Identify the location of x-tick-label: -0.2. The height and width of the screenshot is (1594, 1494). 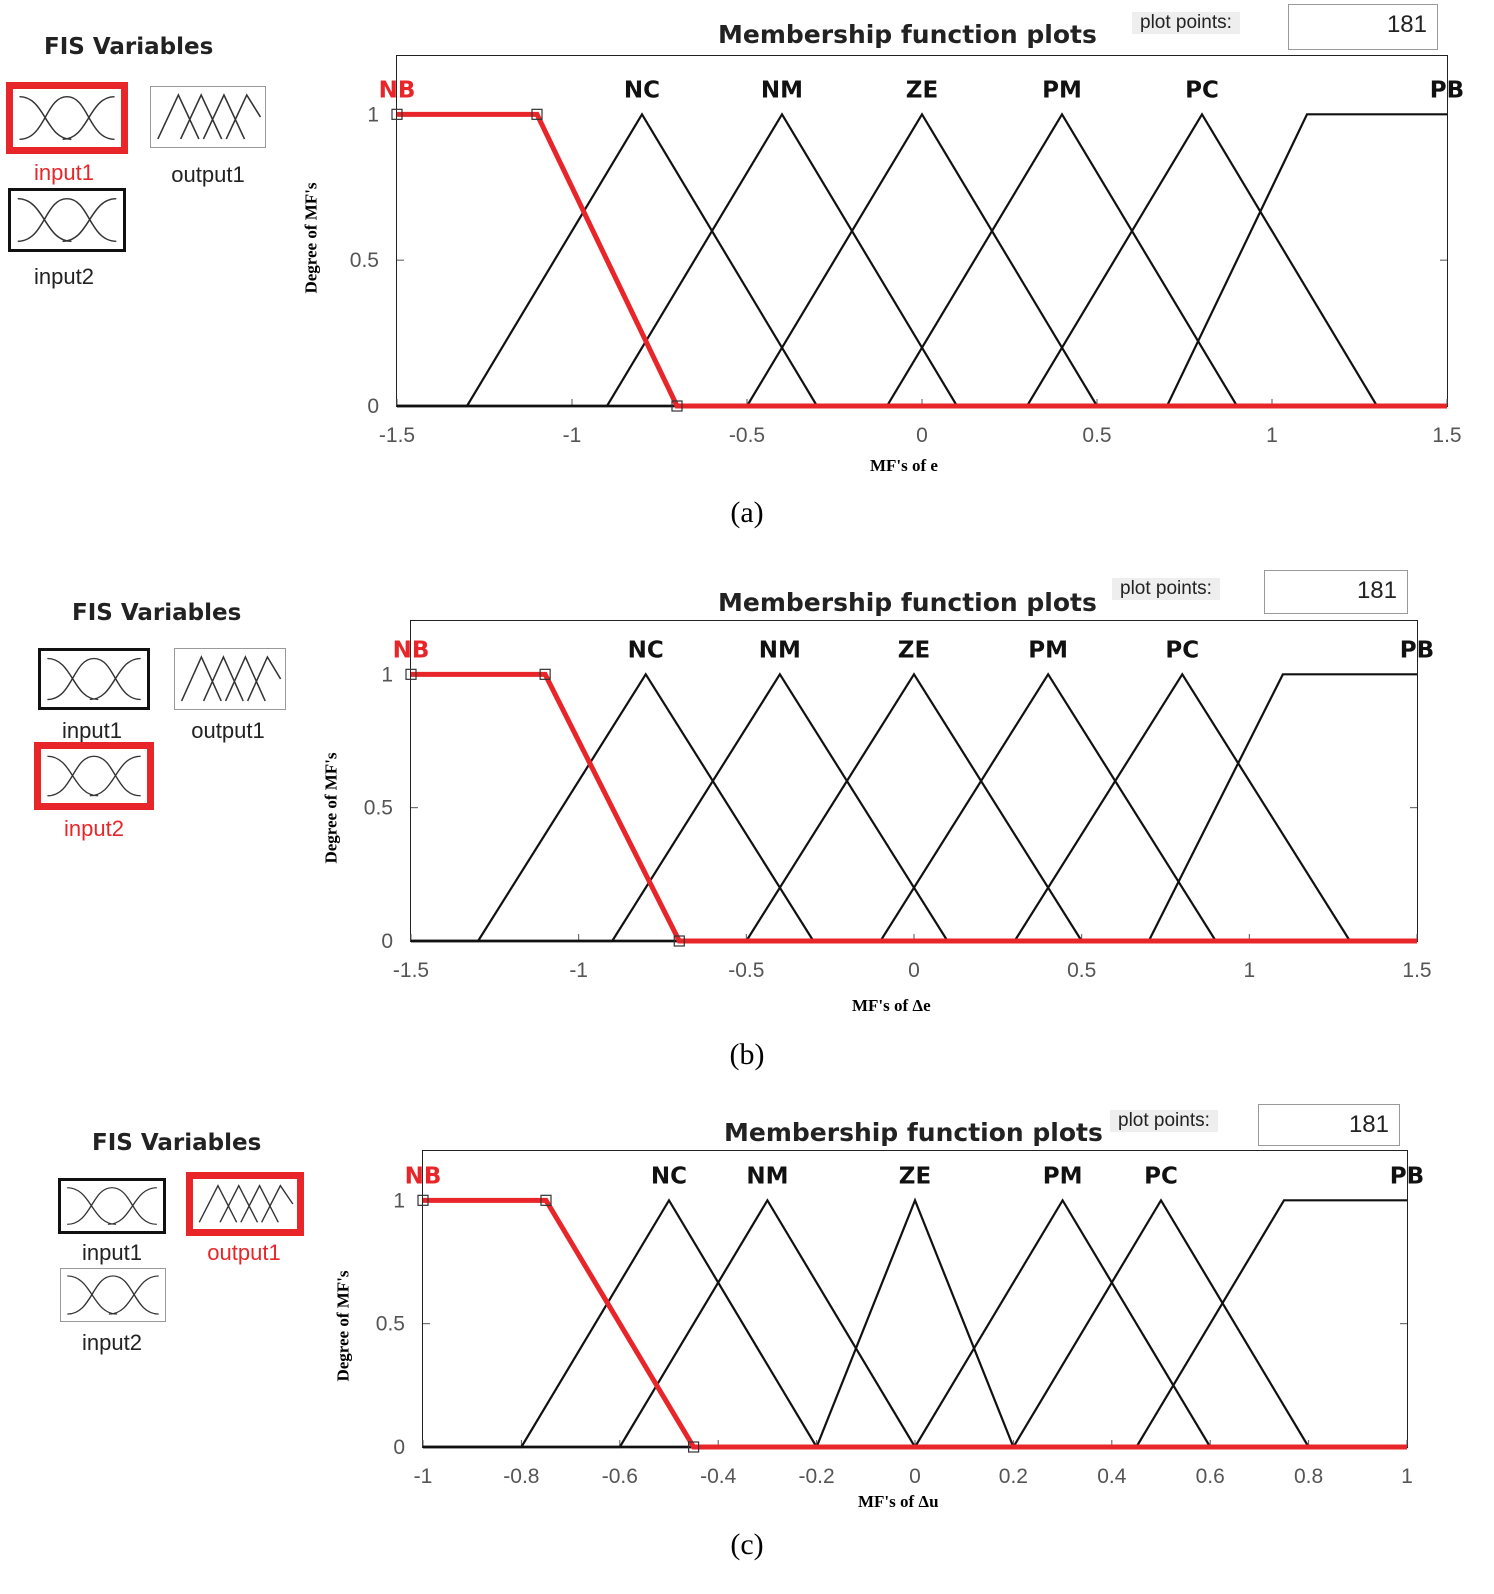
(817, 1476).